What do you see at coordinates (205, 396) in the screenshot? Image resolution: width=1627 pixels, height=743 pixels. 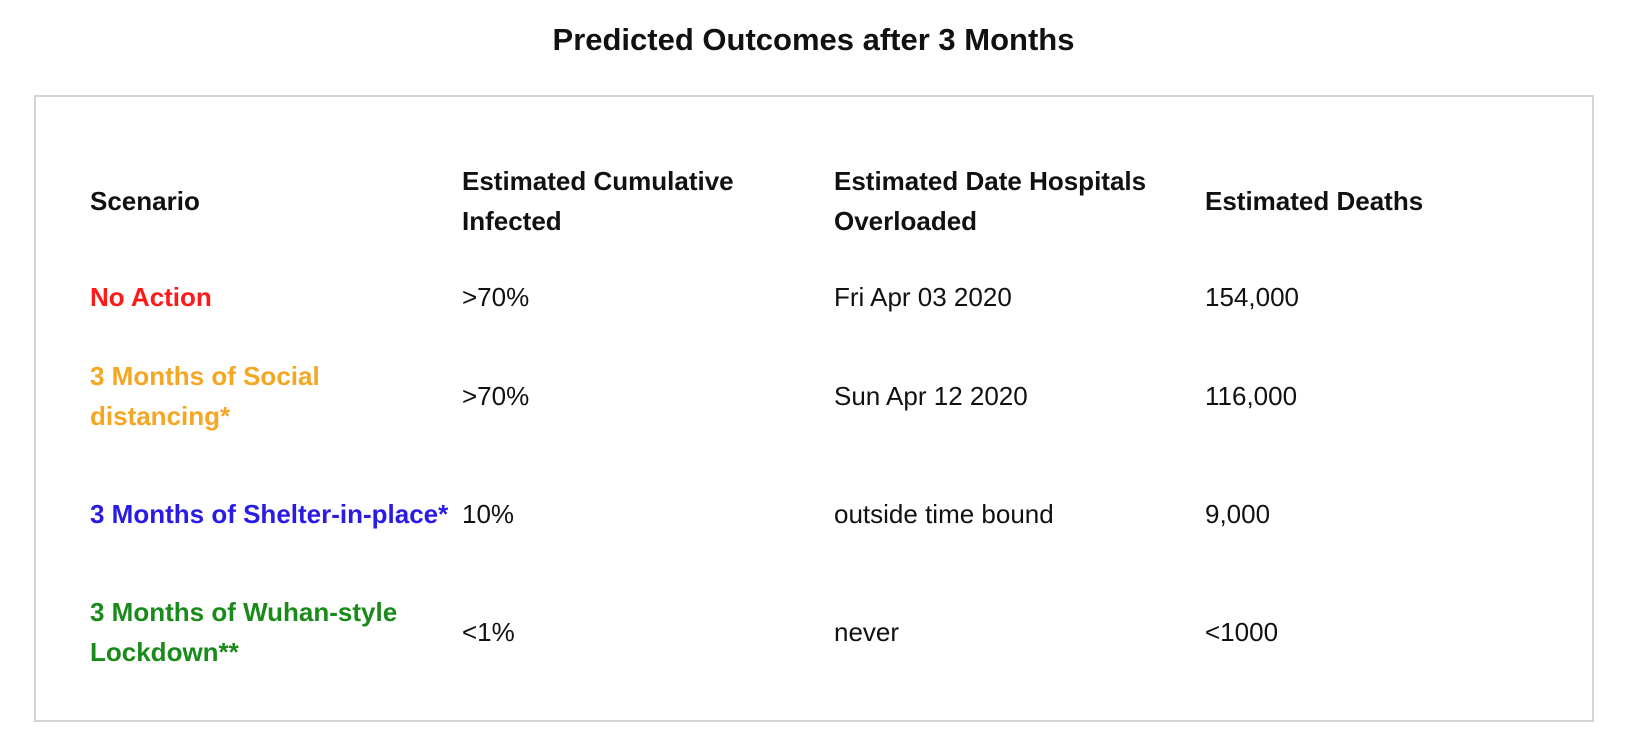 I see `scenario-social-distancing: 3 Months of Social distancing*` at bounding box center [205, 396].